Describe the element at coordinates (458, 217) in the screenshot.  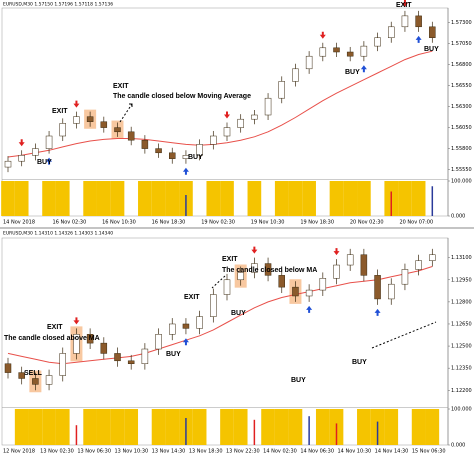
I see `y-tick-label: 0.000` at that location.